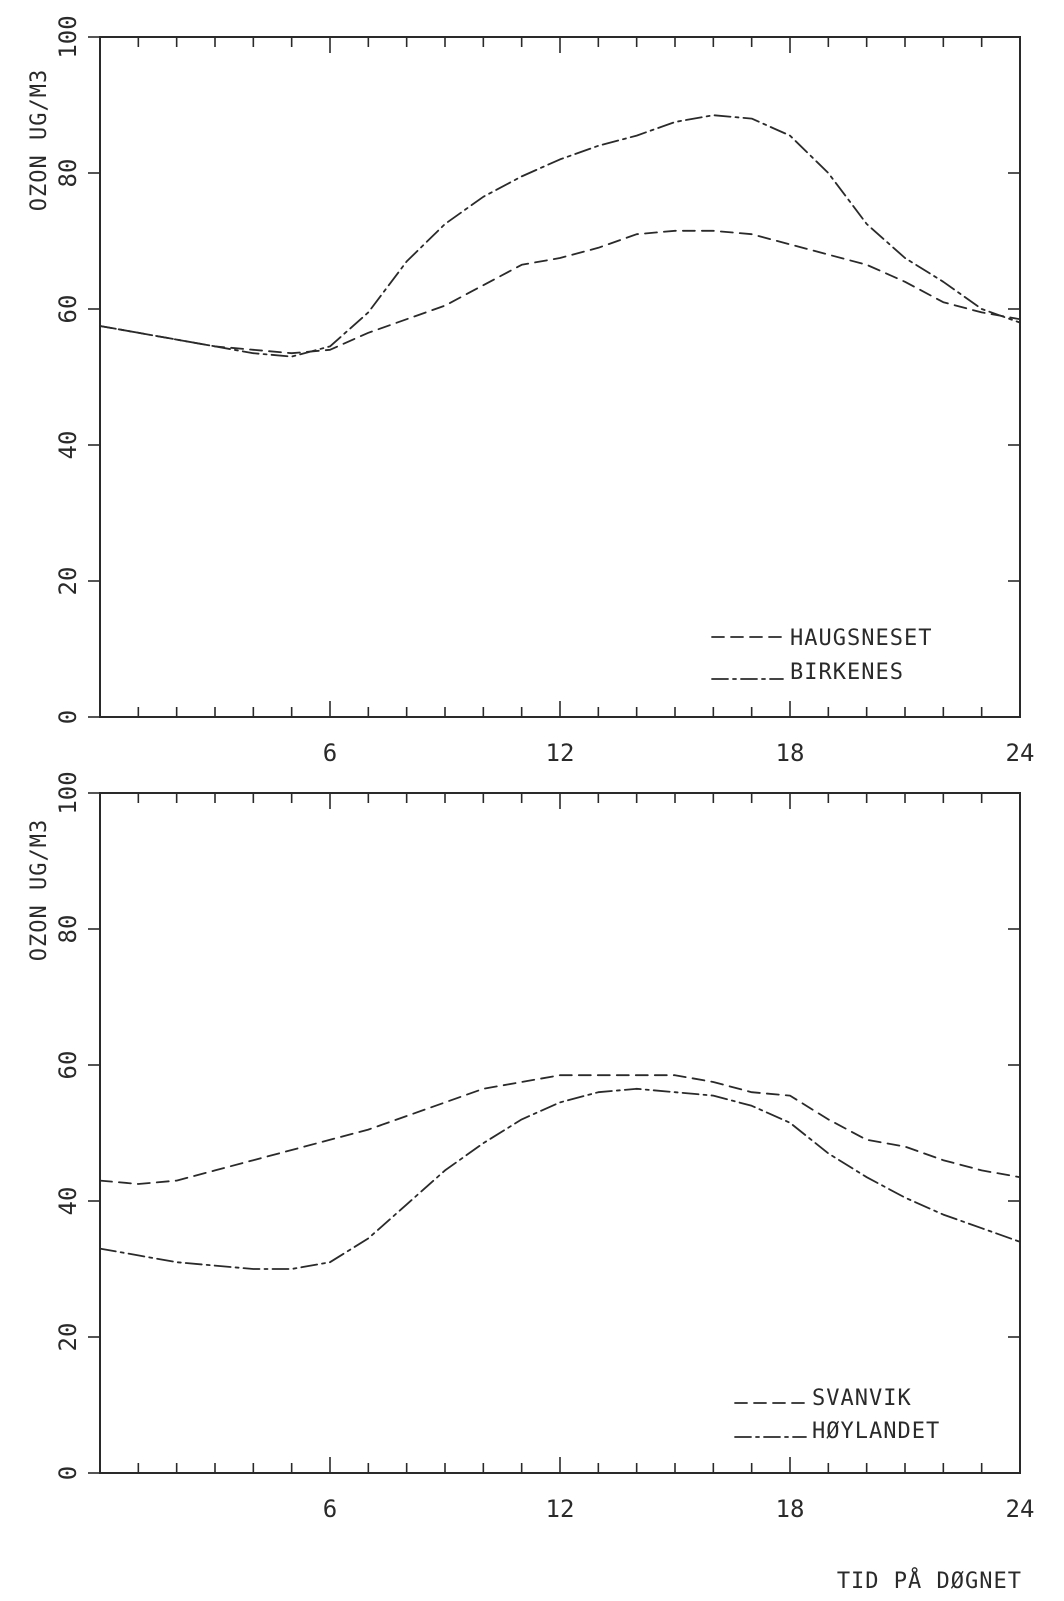 This screenshot has height=1601, width=1064. Describe the element at coordinates (560, 1509) in the screenshot. I see `bottom-x-tick-label-12: 12` at that location.